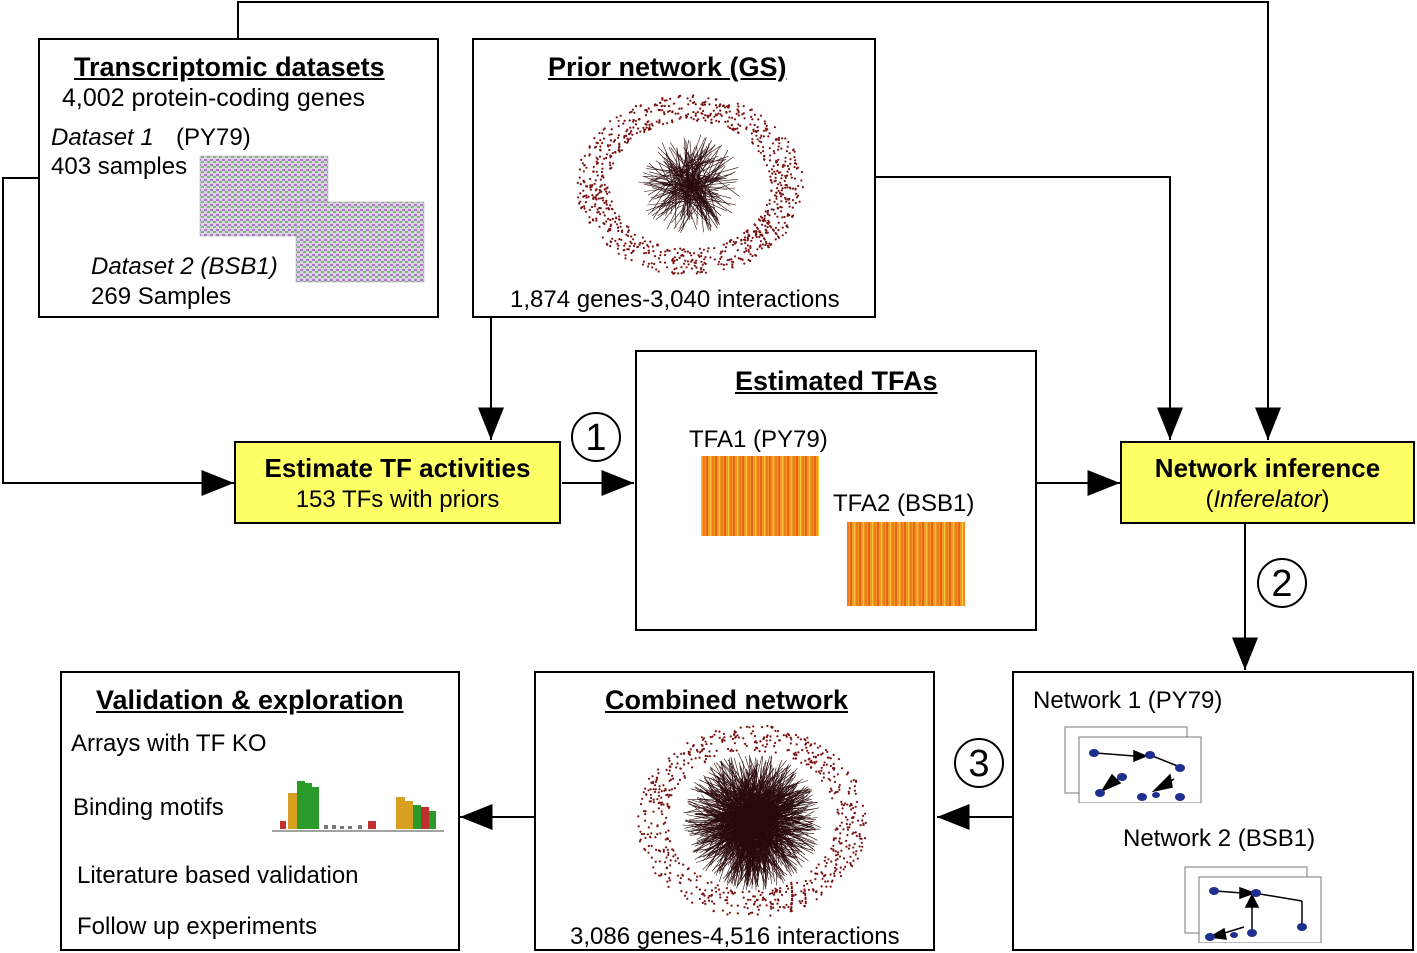 This screenshot has width=1417, height=953. What do you see at coordinates (979, 763) in the screenshot?
I see `step-3-badge: 3` at bounding box center [979, 763].